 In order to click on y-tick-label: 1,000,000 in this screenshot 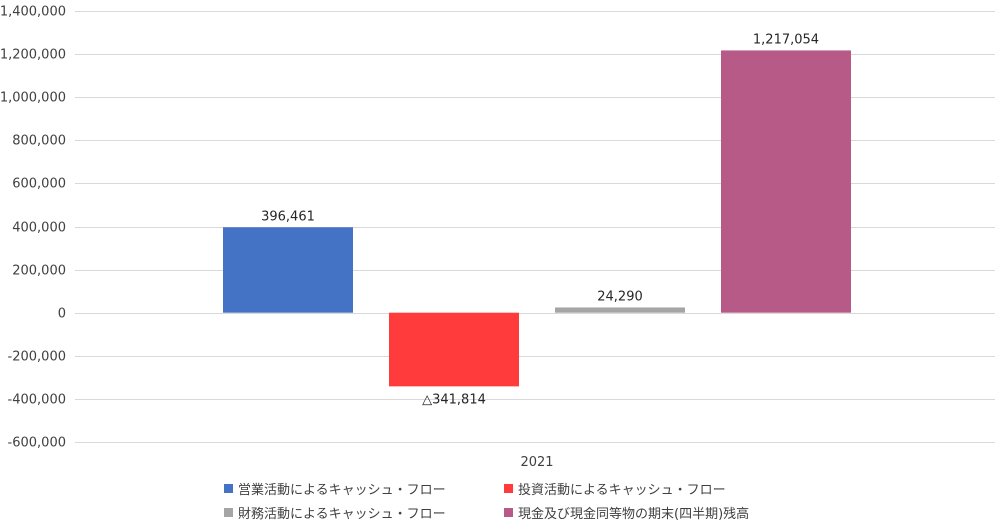, I will do `click(33, 98)`.